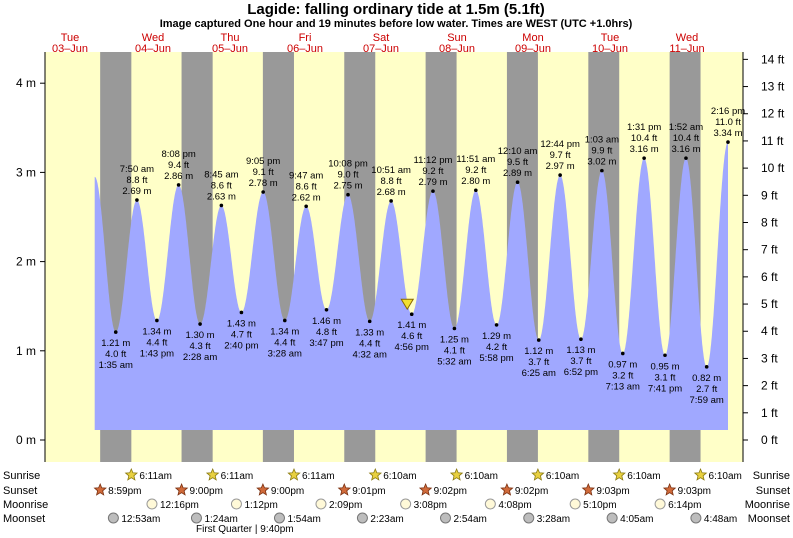 The image size is (793, 538). Describe the element at coordinates (391, 170) in the screenshot. I see `high-tide-time-13: 10:51 am` at that location.